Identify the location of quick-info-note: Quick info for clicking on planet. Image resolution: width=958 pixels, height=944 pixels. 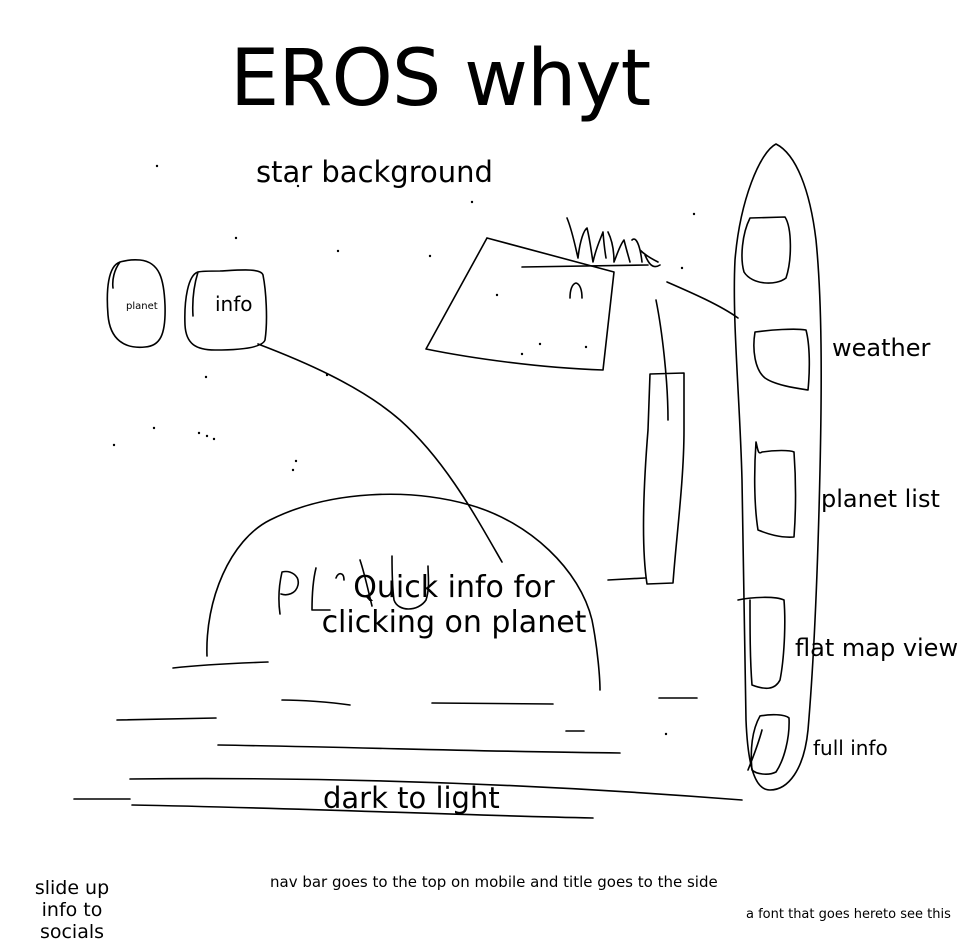
(454, 605).